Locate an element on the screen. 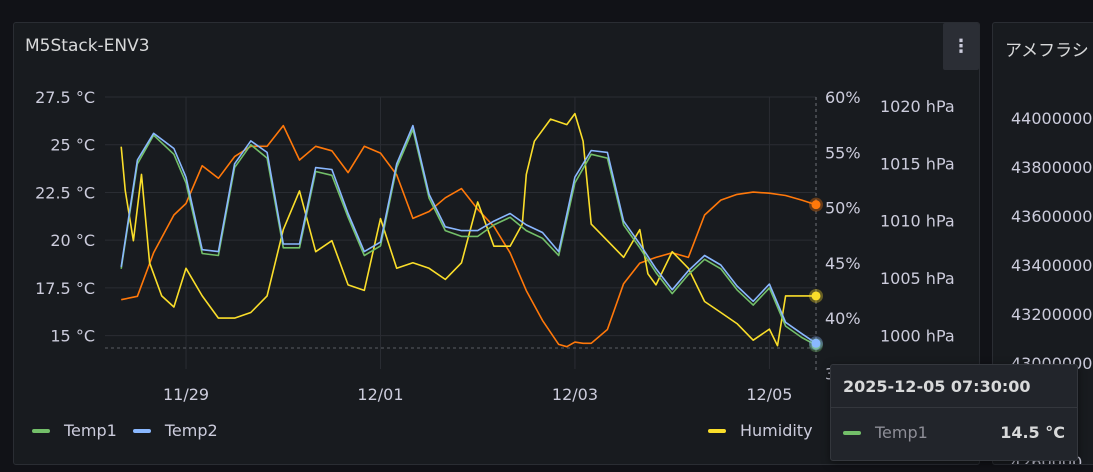 This screenshot has height=472, width=1093. y-tick-temp: 15 °C is located at coordinates (72, 336).